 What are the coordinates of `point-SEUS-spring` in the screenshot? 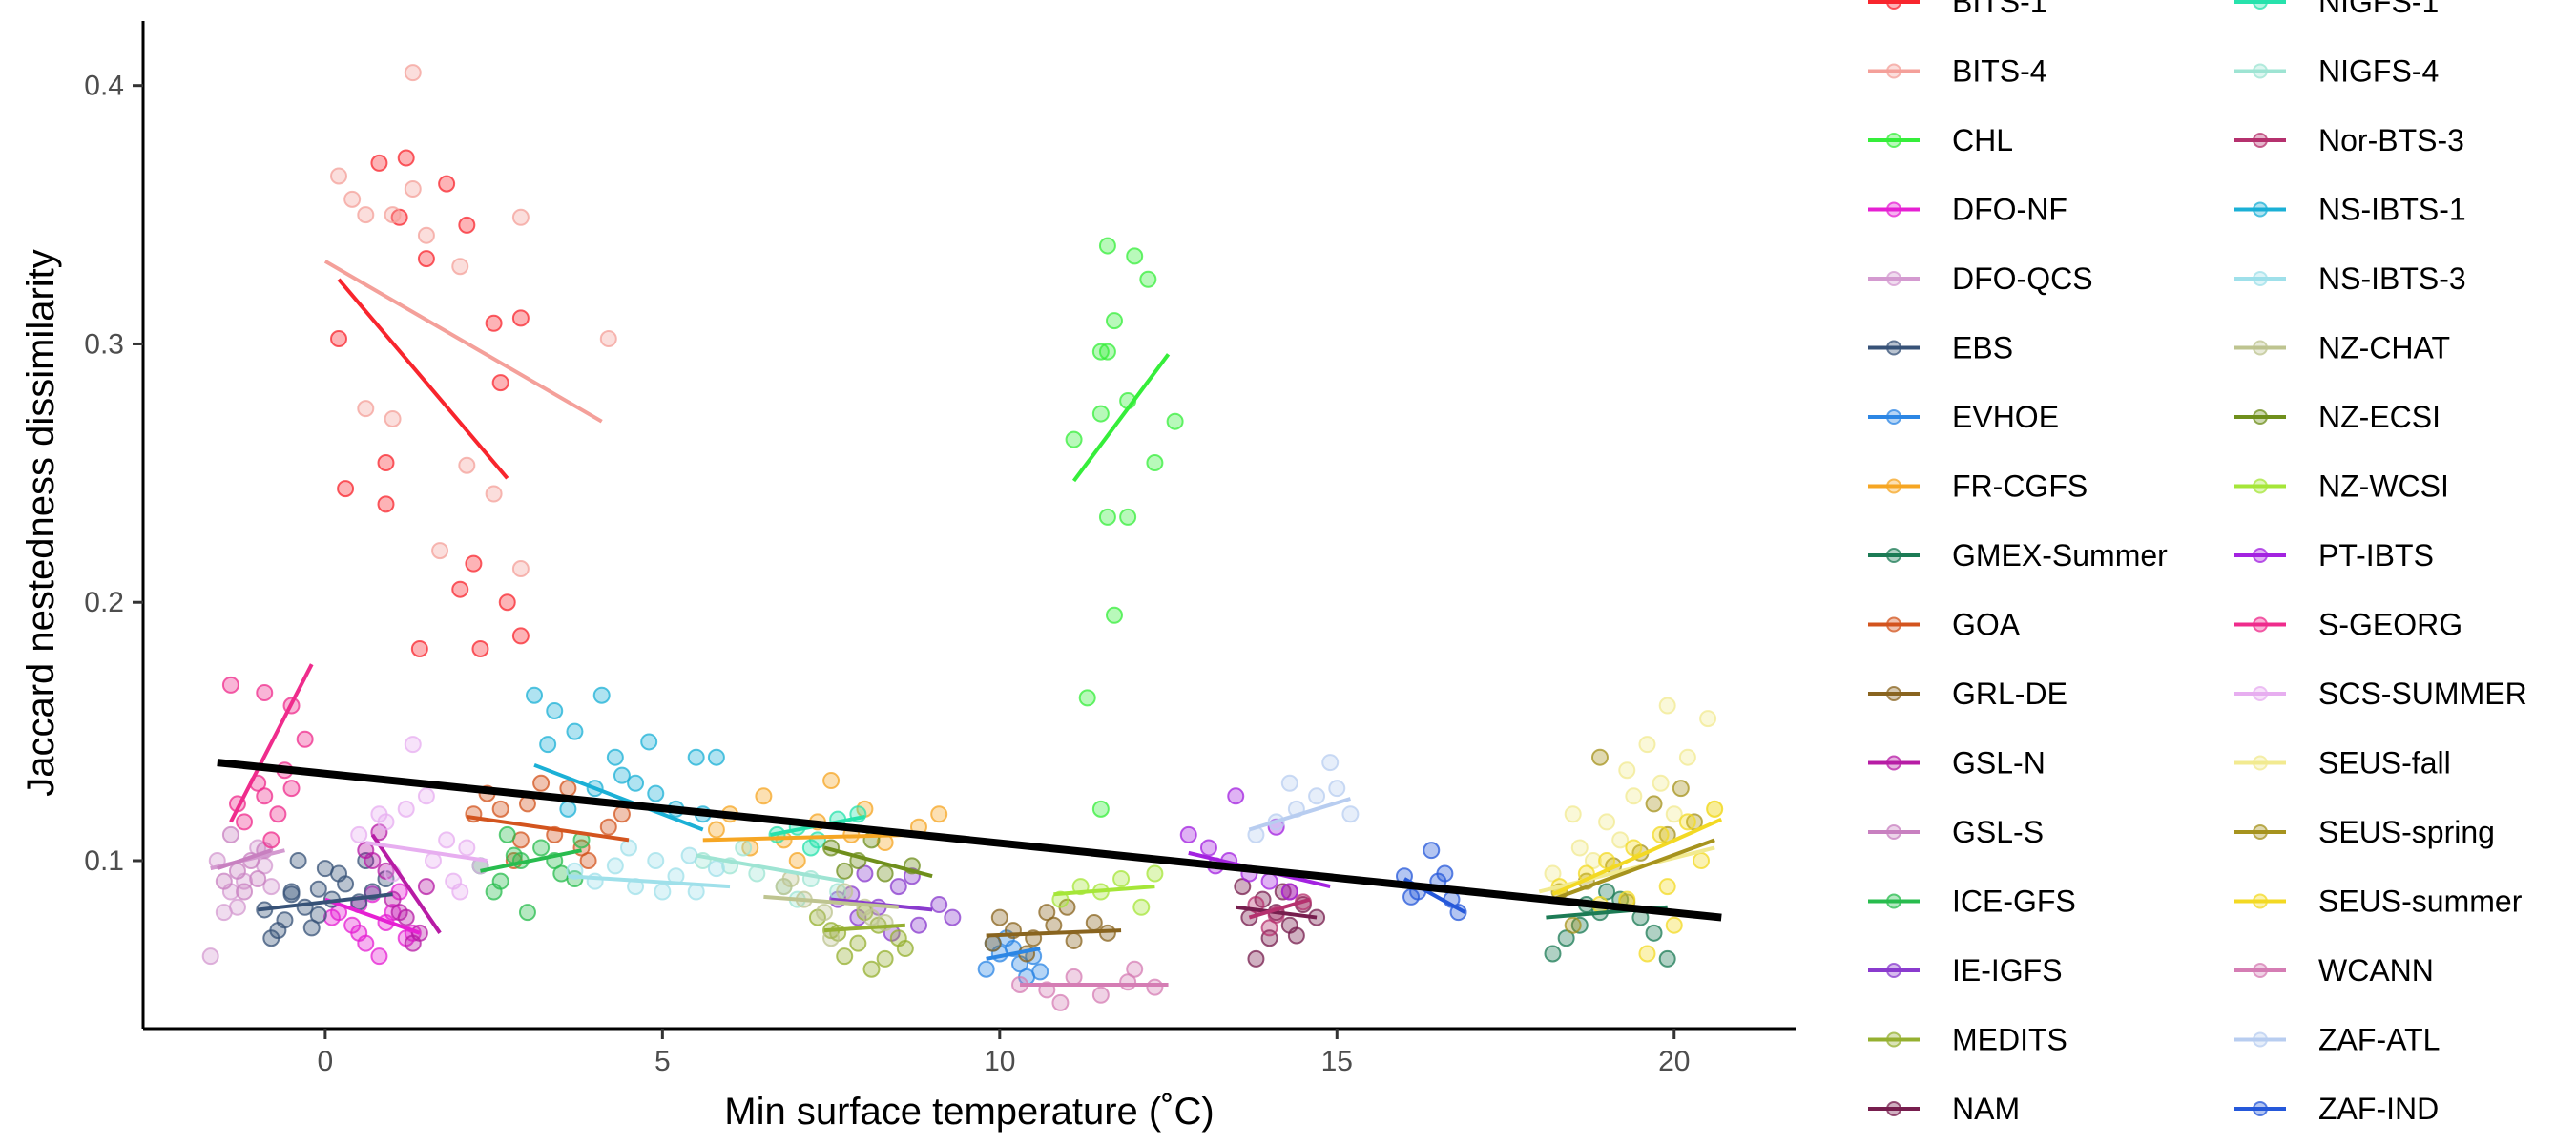 It's located at (1573, 925).